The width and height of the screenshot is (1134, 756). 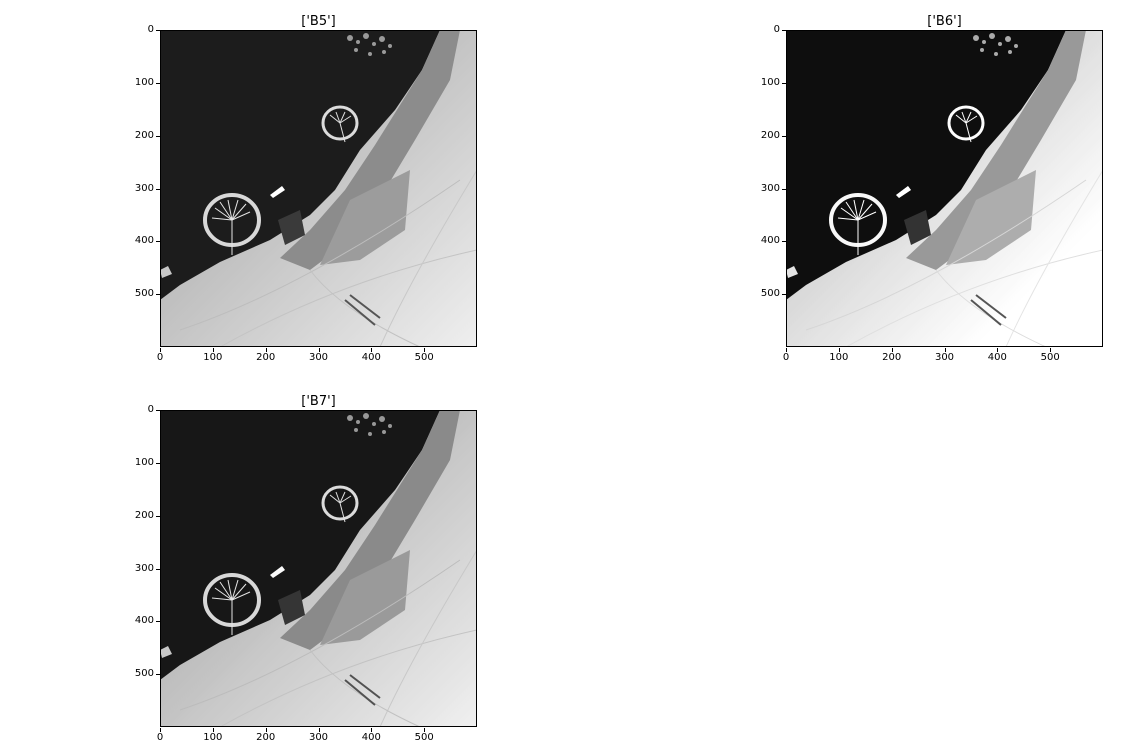 What do you see at coordinates (318, 21) in the screenshot?
I see `panel-title-b5: ['B5']` at bounding box center [318, 21].